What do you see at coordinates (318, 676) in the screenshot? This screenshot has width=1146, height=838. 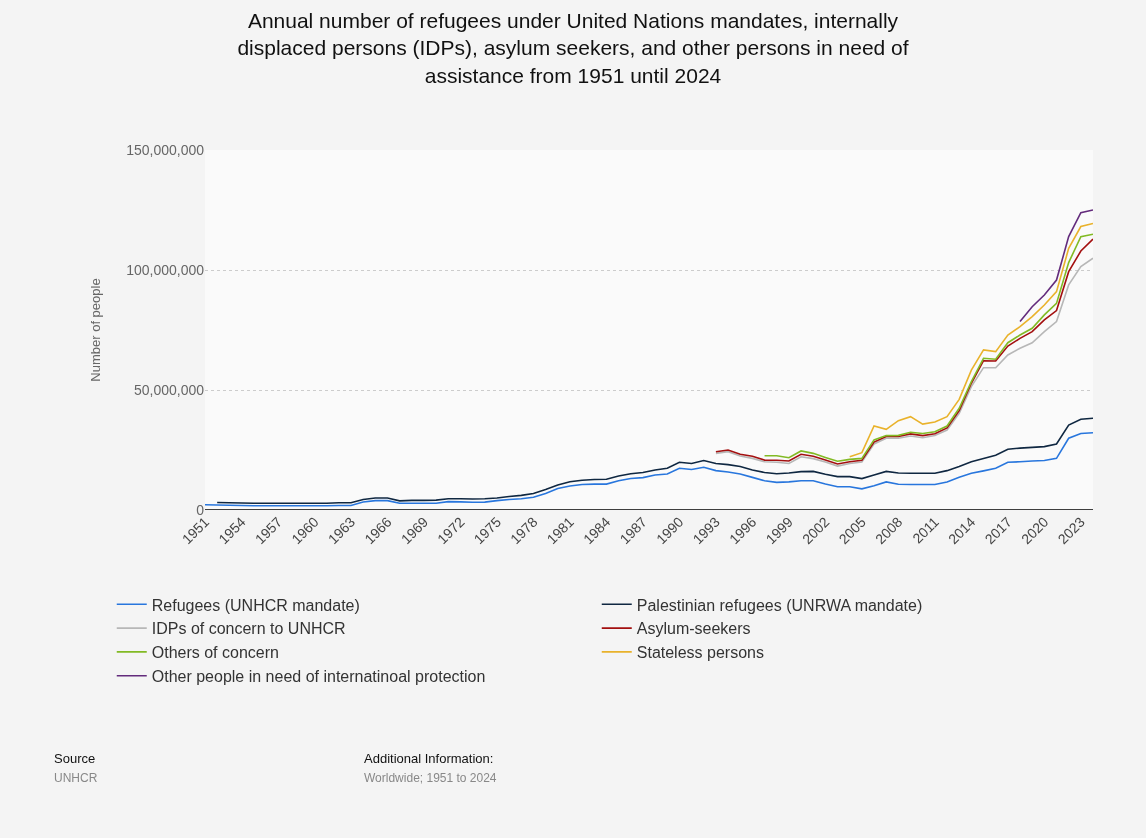 I see `legend-label: Other people in need of internatinoal protection` at bounding box center [318, 676].